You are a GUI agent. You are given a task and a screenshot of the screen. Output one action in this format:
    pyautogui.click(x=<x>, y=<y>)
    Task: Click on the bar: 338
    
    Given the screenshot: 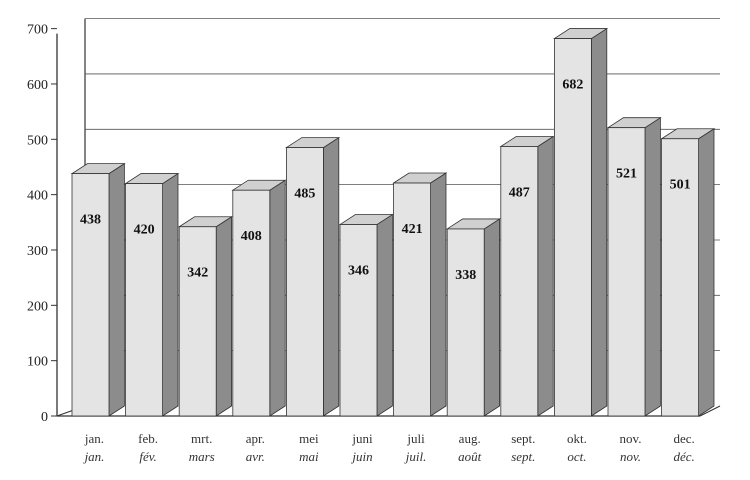 What is the action you would take?
    pyautogui.click(x=473, y=317)
    